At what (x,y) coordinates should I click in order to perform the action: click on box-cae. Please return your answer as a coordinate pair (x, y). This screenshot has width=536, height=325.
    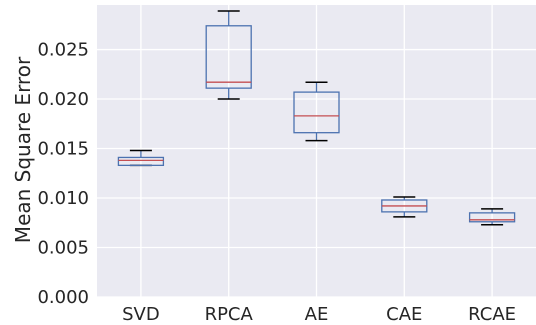
    Looking at the image, I should click on (404, 207).